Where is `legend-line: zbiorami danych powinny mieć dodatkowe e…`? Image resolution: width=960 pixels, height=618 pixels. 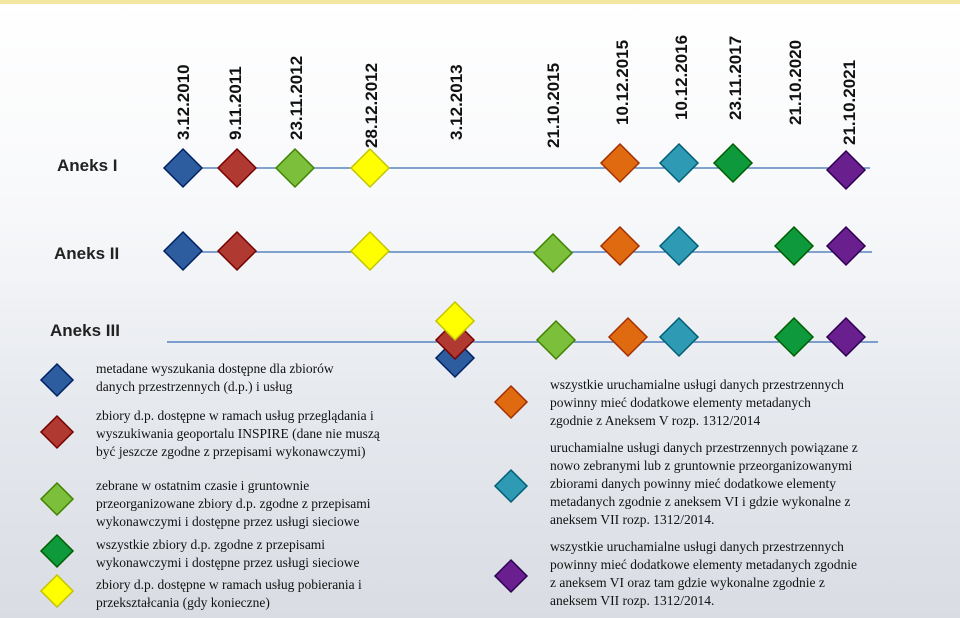 legend-line: zbiorami danych powinny mieć dodatkowe e… is located at coordinates (693, 483).